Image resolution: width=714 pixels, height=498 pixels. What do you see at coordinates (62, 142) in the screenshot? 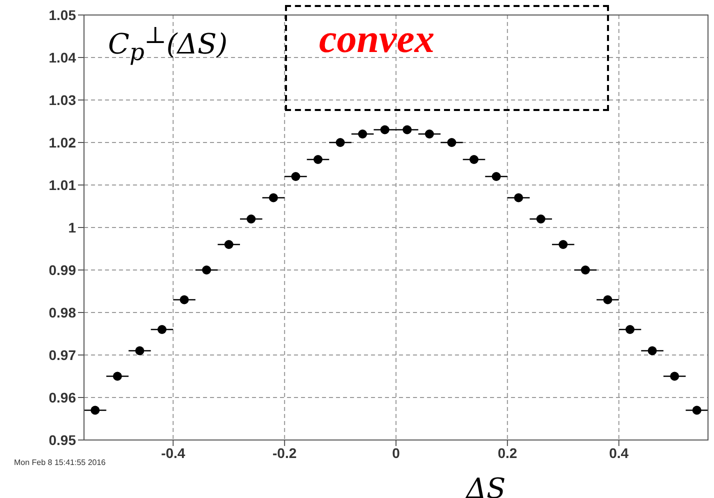
I see `y-tick-label: 1.02` at bounding box center [62, 142].